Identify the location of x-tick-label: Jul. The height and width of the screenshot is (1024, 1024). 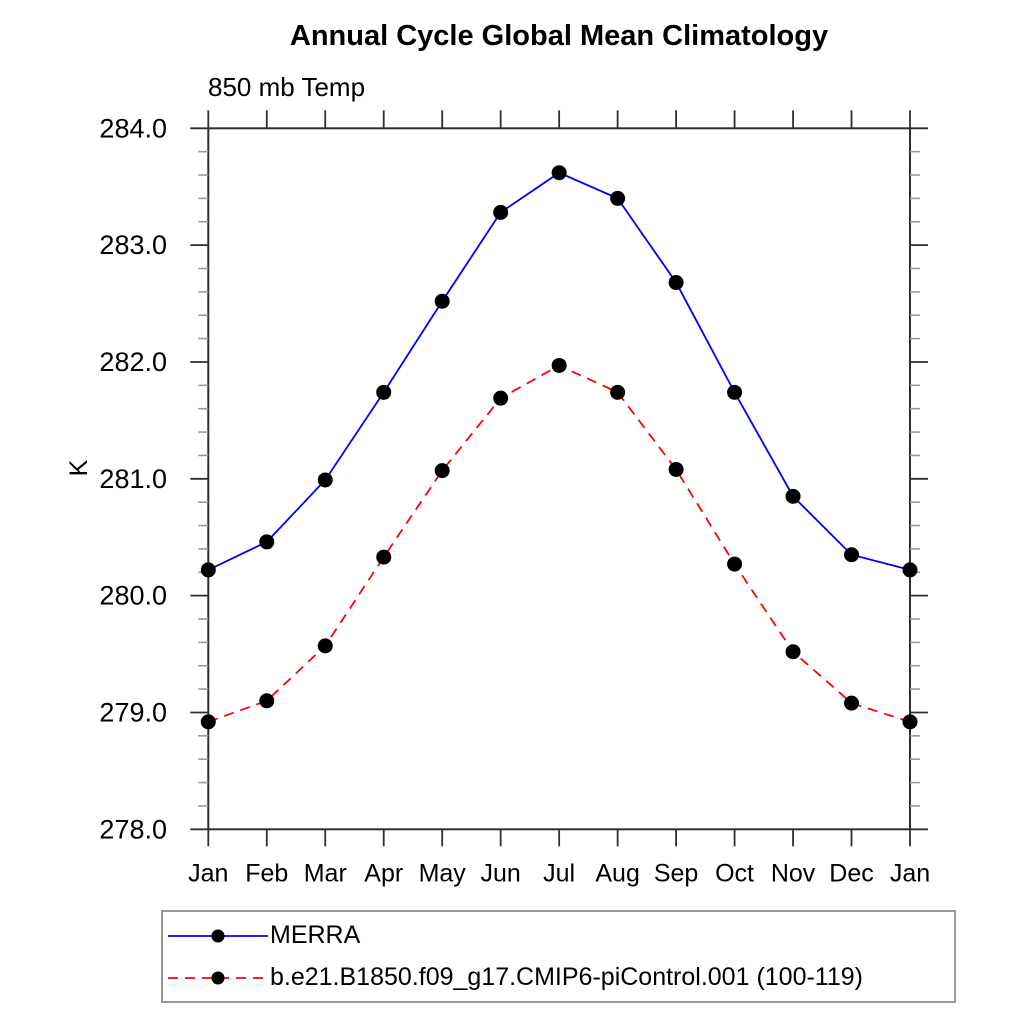
(559, 873).